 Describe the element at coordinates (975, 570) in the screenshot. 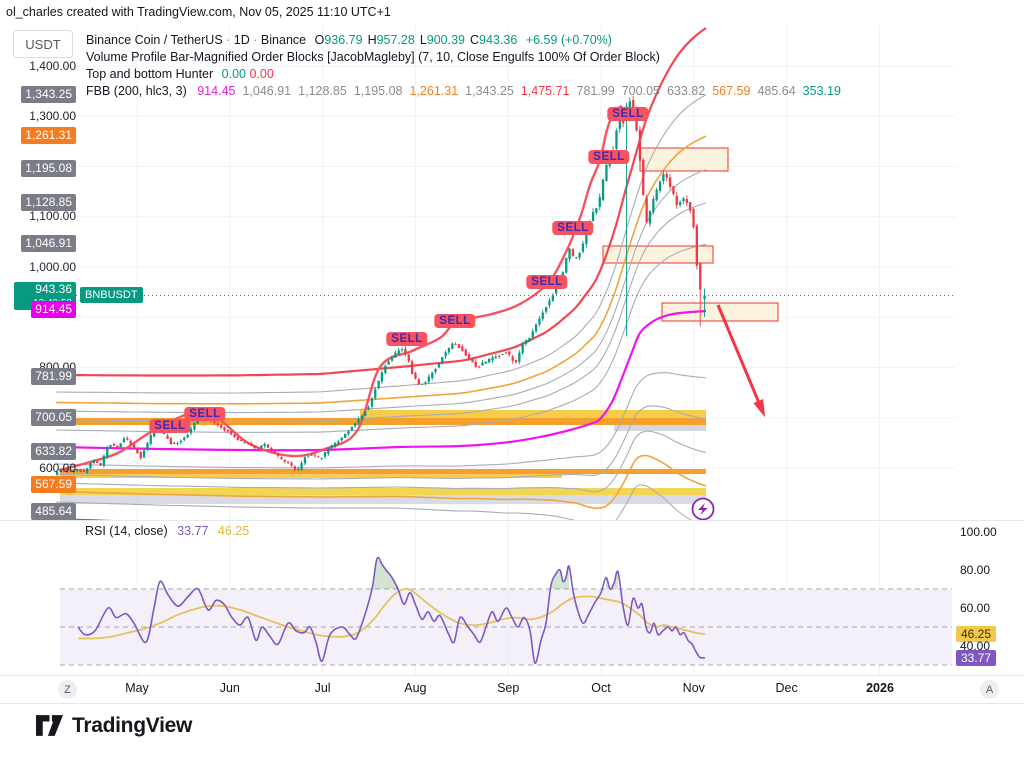

I see `rsi-axis-label: 80.00` at that location.